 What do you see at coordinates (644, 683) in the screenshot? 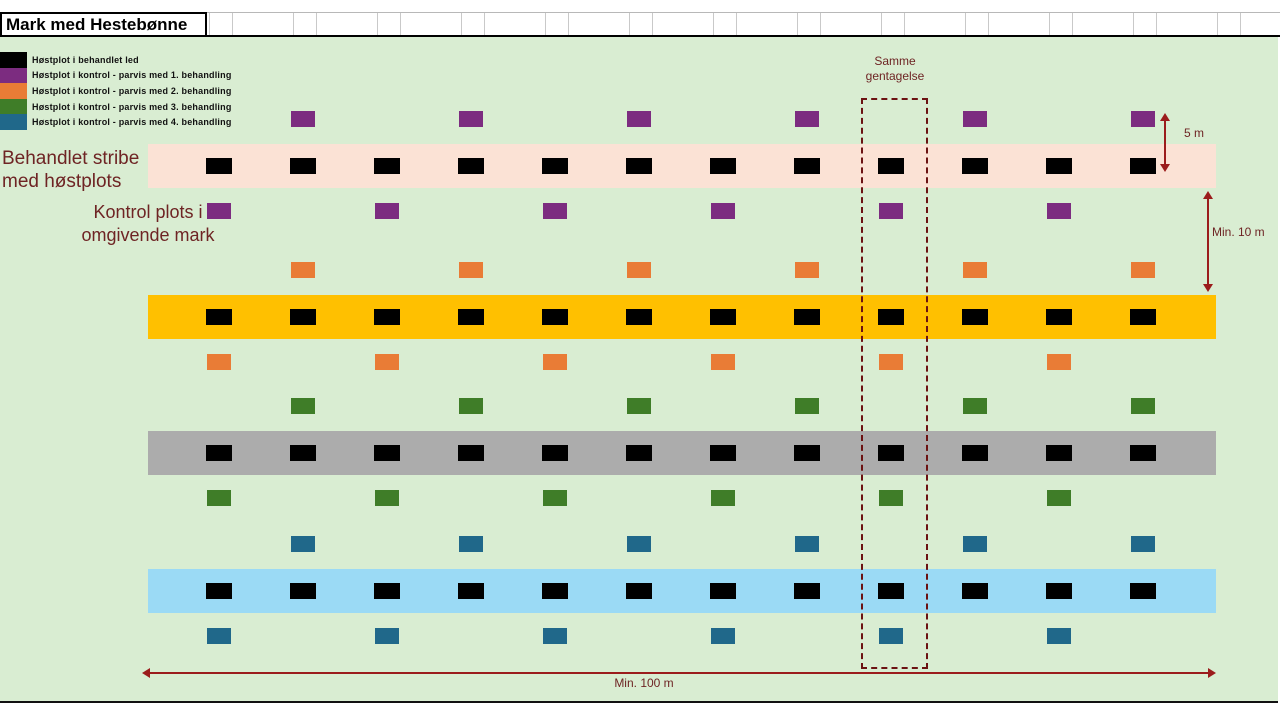
I see `dimension-label-min-100m: Min. 100 m` at bounding box center [644, 683].